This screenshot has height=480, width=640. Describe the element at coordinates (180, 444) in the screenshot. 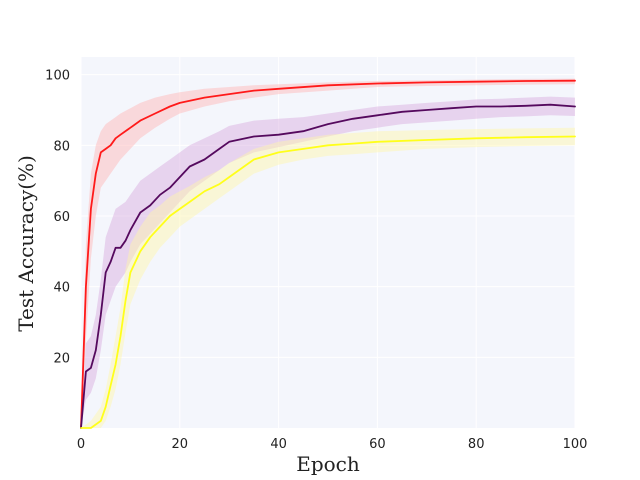

I see `x-tick-label-1: 20` at that location.